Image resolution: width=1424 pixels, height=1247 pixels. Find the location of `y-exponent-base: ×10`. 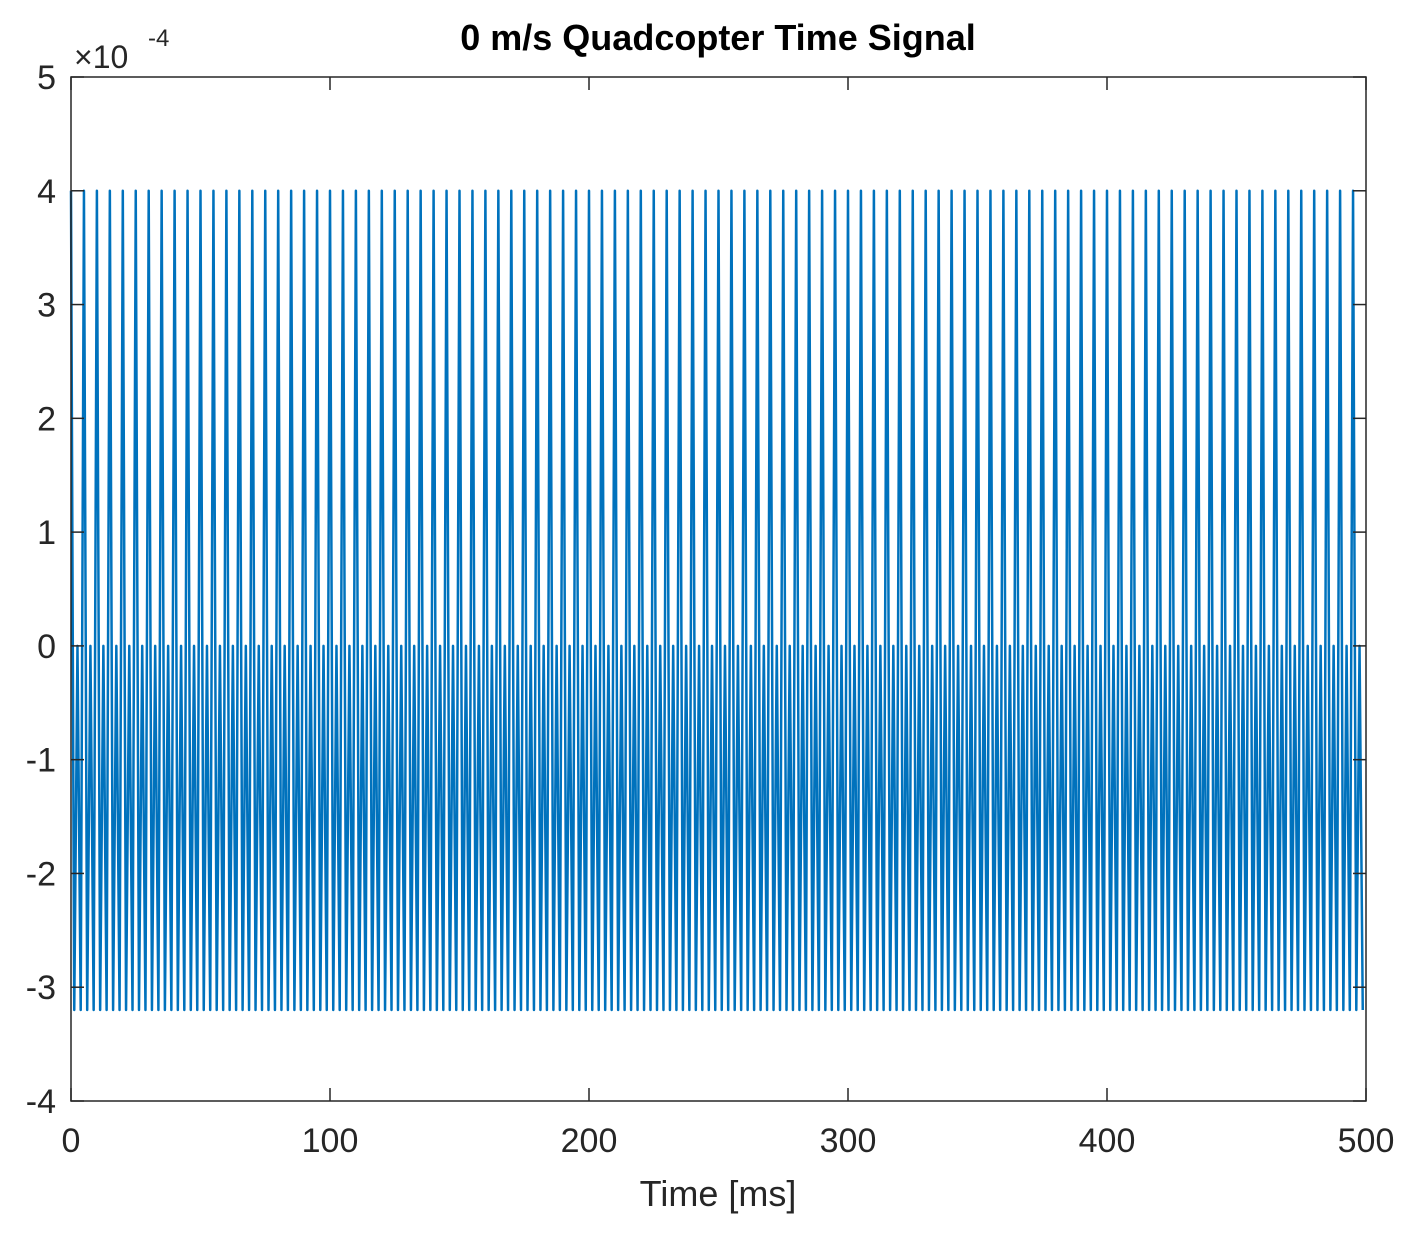

y-exponent-base: ×10 is located at coordinates (101, 57).